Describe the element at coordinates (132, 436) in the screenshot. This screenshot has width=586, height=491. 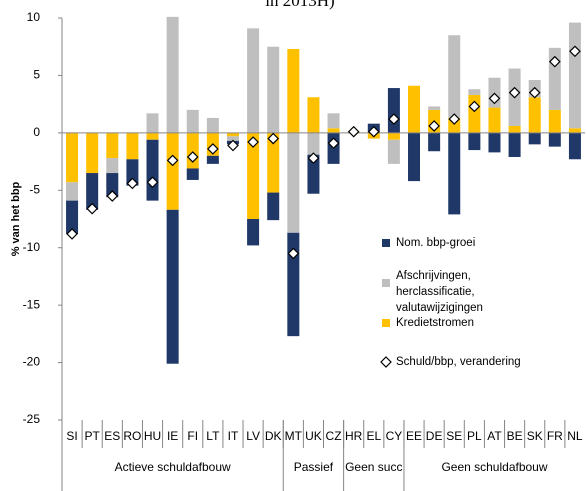
I see `x-tick-label: RO` at that location.